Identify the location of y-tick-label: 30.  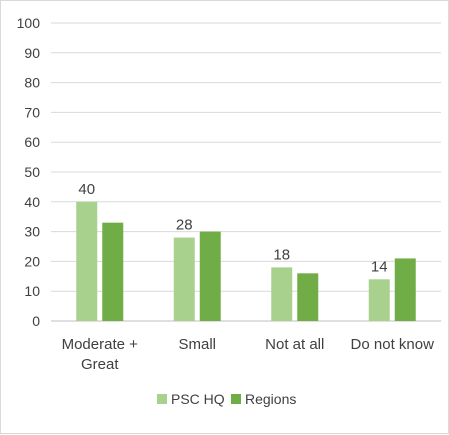
(32, 232).